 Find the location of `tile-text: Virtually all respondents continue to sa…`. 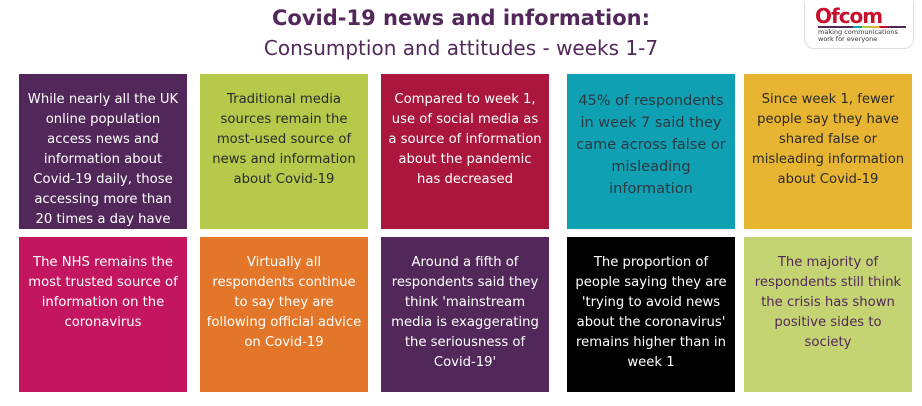

tile-text: Virtually all respondents continue to sa… is located at coordinates (284, 302).